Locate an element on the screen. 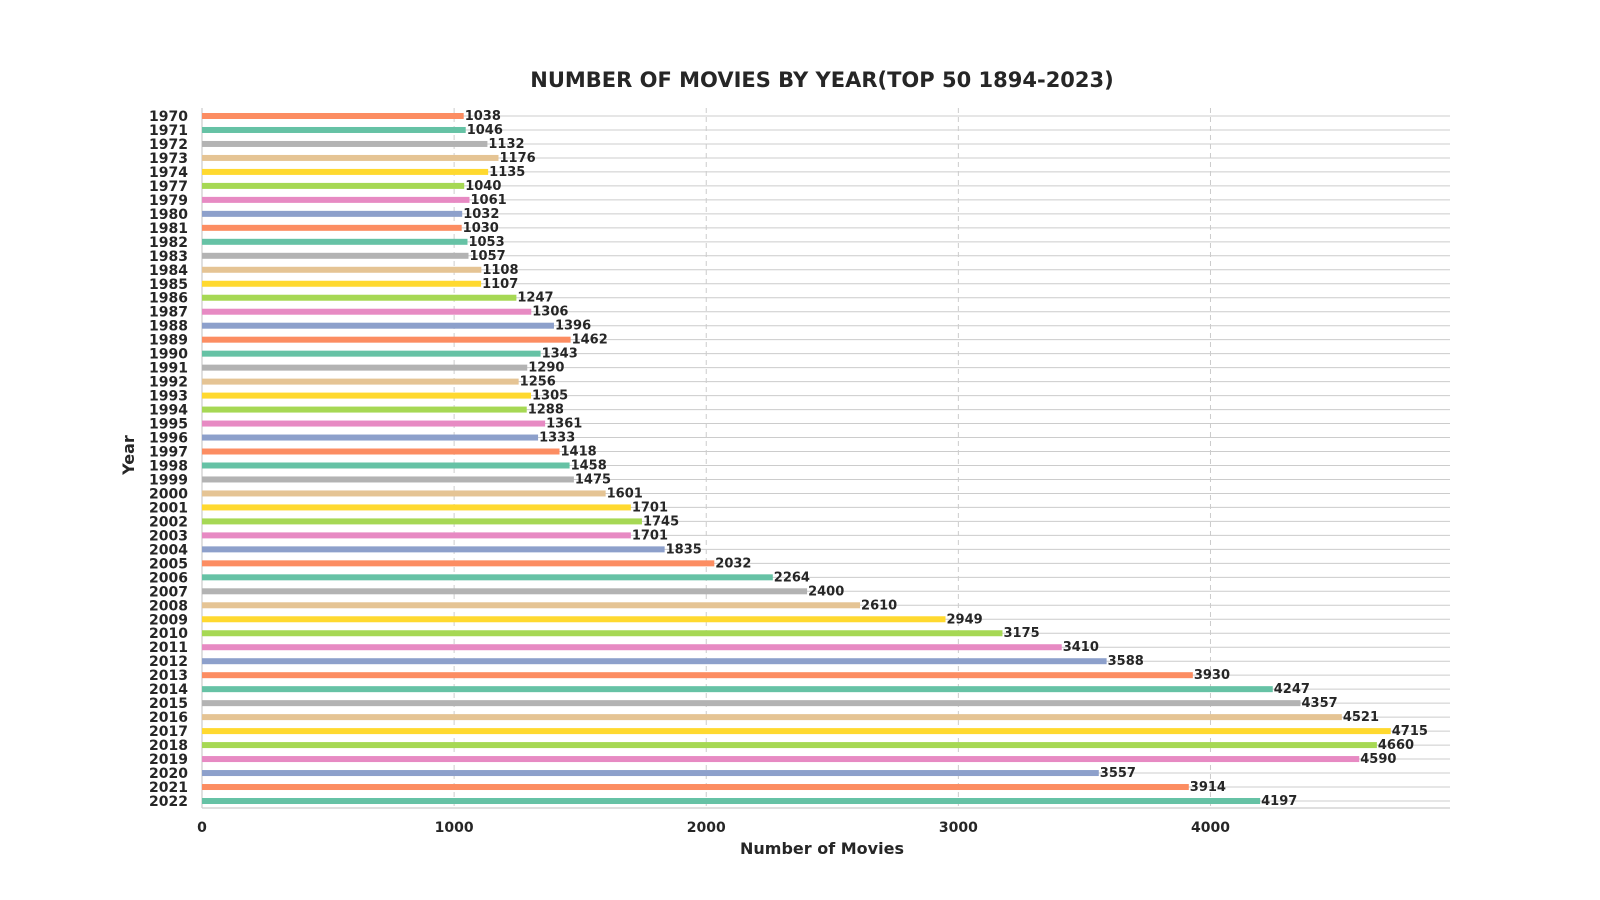  y-tick-label: 1993 is located at coordinates (168, 397).